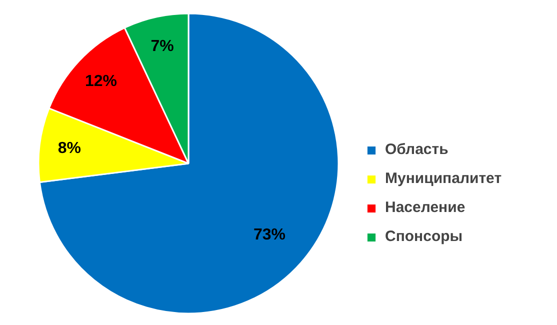 The height and width of the screenshot is (325, 557). What do you see at coordinates (101, 81) in the screenshot?
I see `data-label: 12%` at bounding box center [101, 81].